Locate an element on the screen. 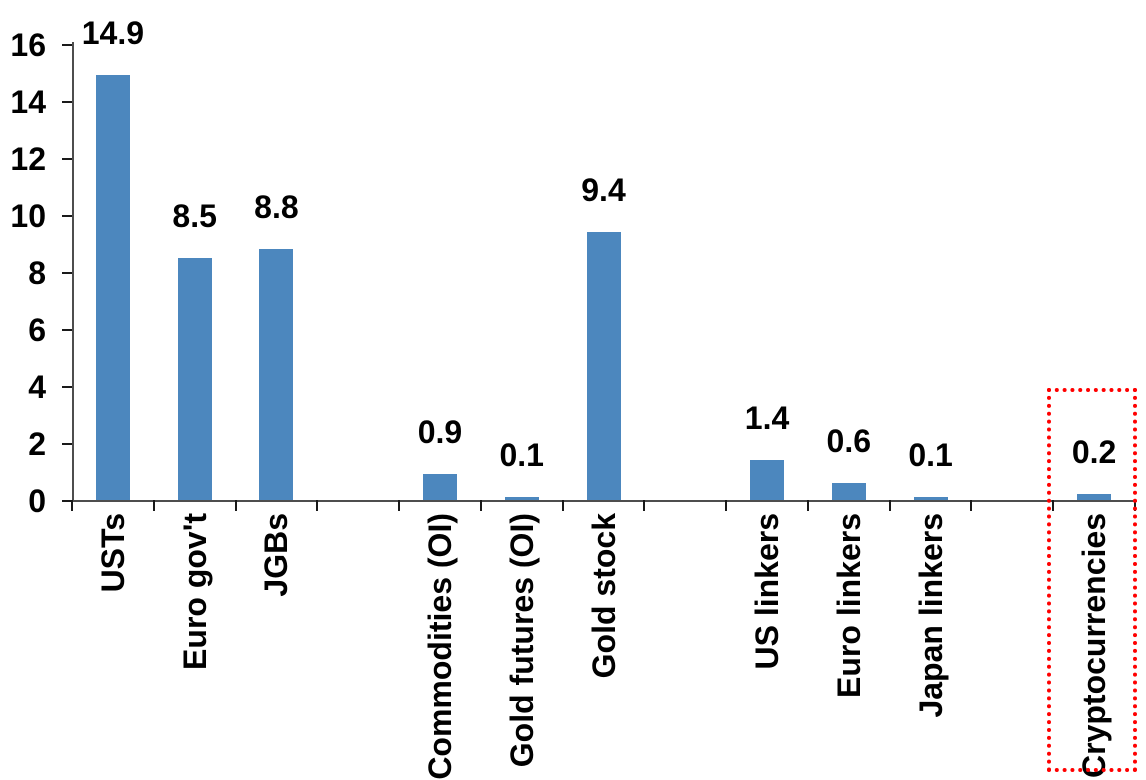 The height and width of the screenshot is (780, 1146). bar-value-label: 1.4 is located at coordinates (767, 418).